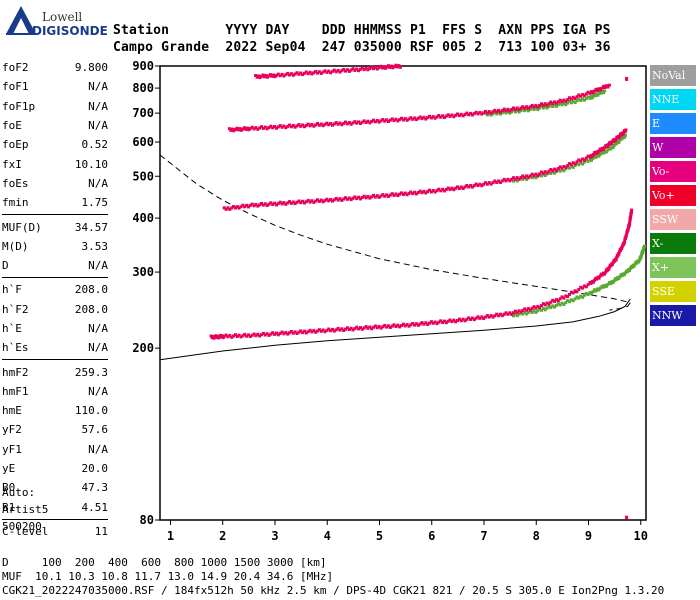 Image resolution: width=700 pixels, height=600 pixels. Describe the element at coordinates (55, 163) in the screenshot. I see `param-row: fxI 10.10` at that location.